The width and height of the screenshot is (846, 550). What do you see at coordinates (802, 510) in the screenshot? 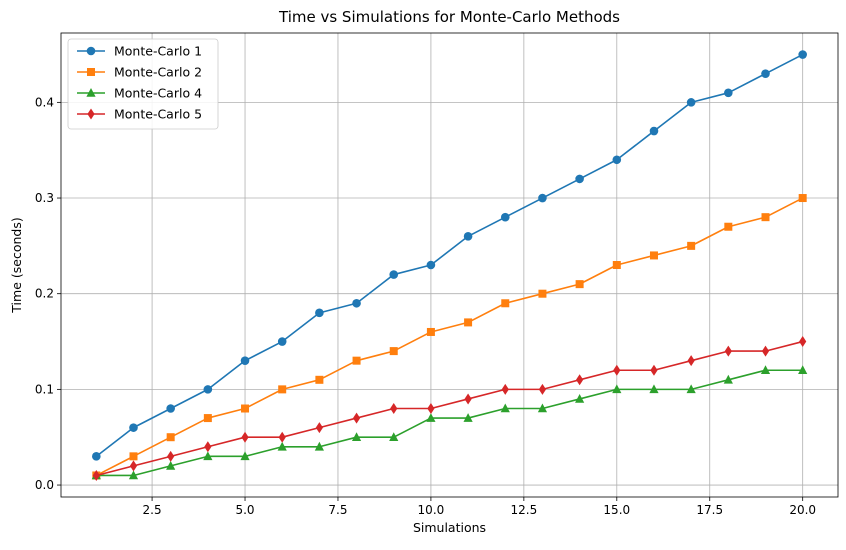
I see `x-tick-label: 20.0` at bounding box center [802, 510].